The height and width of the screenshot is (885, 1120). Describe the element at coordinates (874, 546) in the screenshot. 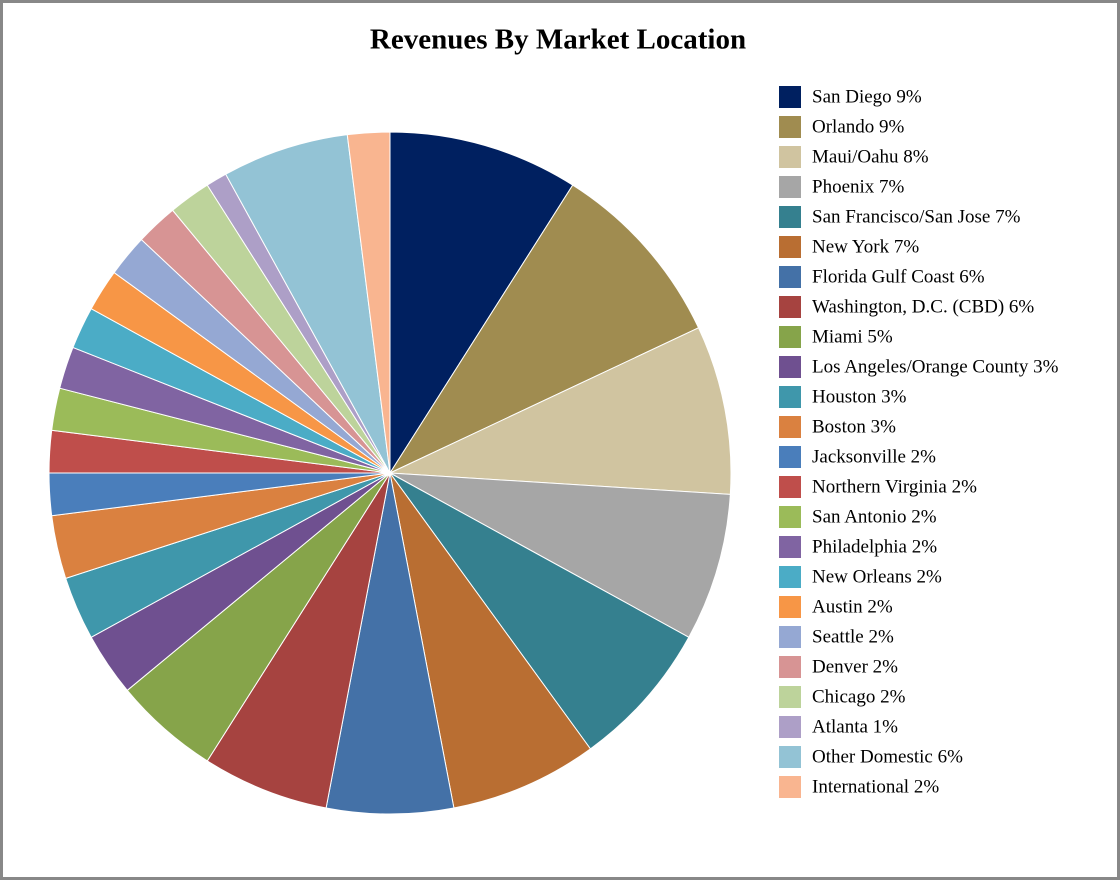

I see `legend-label: Philadelphia 2%` at that location.